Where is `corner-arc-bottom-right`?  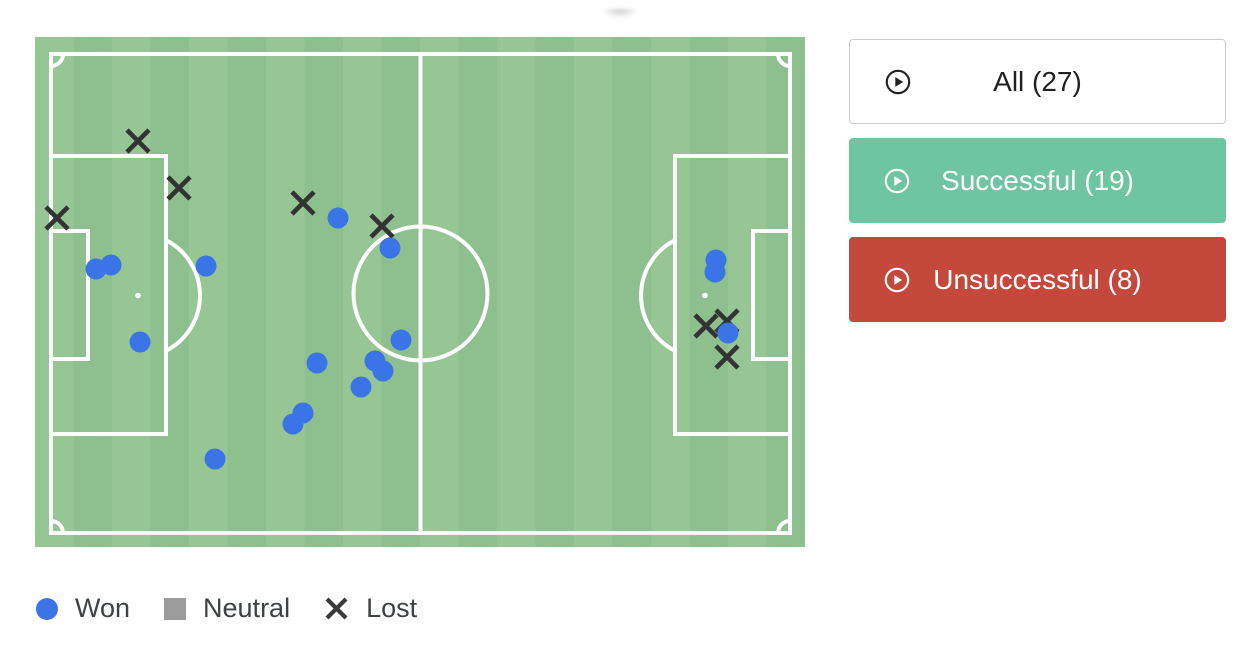
corner-arc-bottom-right is located at coordinates (783, 526).